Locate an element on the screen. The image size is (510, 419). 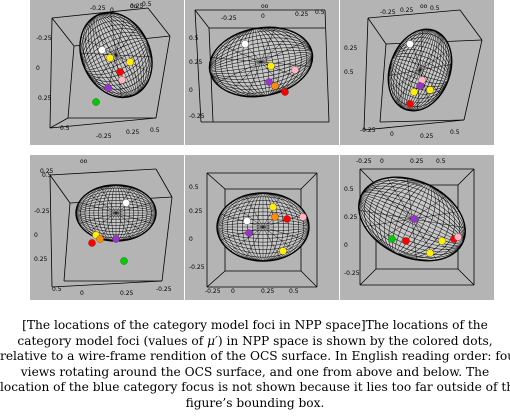
caption-line-6: figure’s bounding box. is located at coordinates (255, 402).